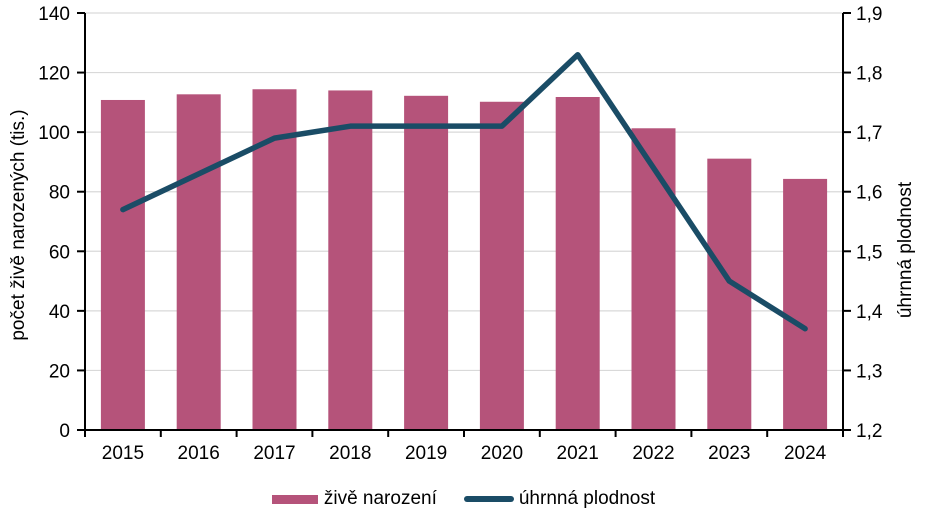 This screenshot has height=513, width=927. What do you see at coordinates (805, 304) in the screenshot?
I see `bar-2024` at bounding box center [805, 304].